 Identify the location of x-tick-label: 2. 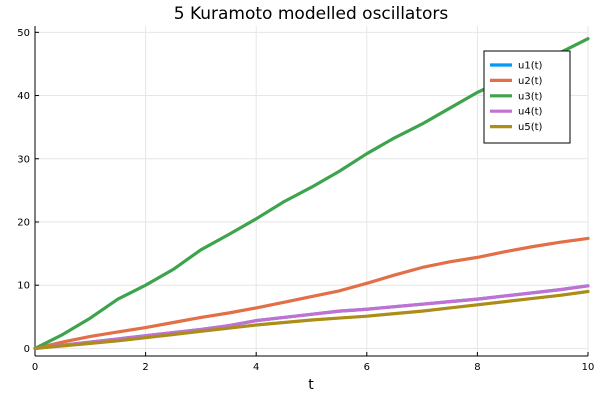
(145, 367).